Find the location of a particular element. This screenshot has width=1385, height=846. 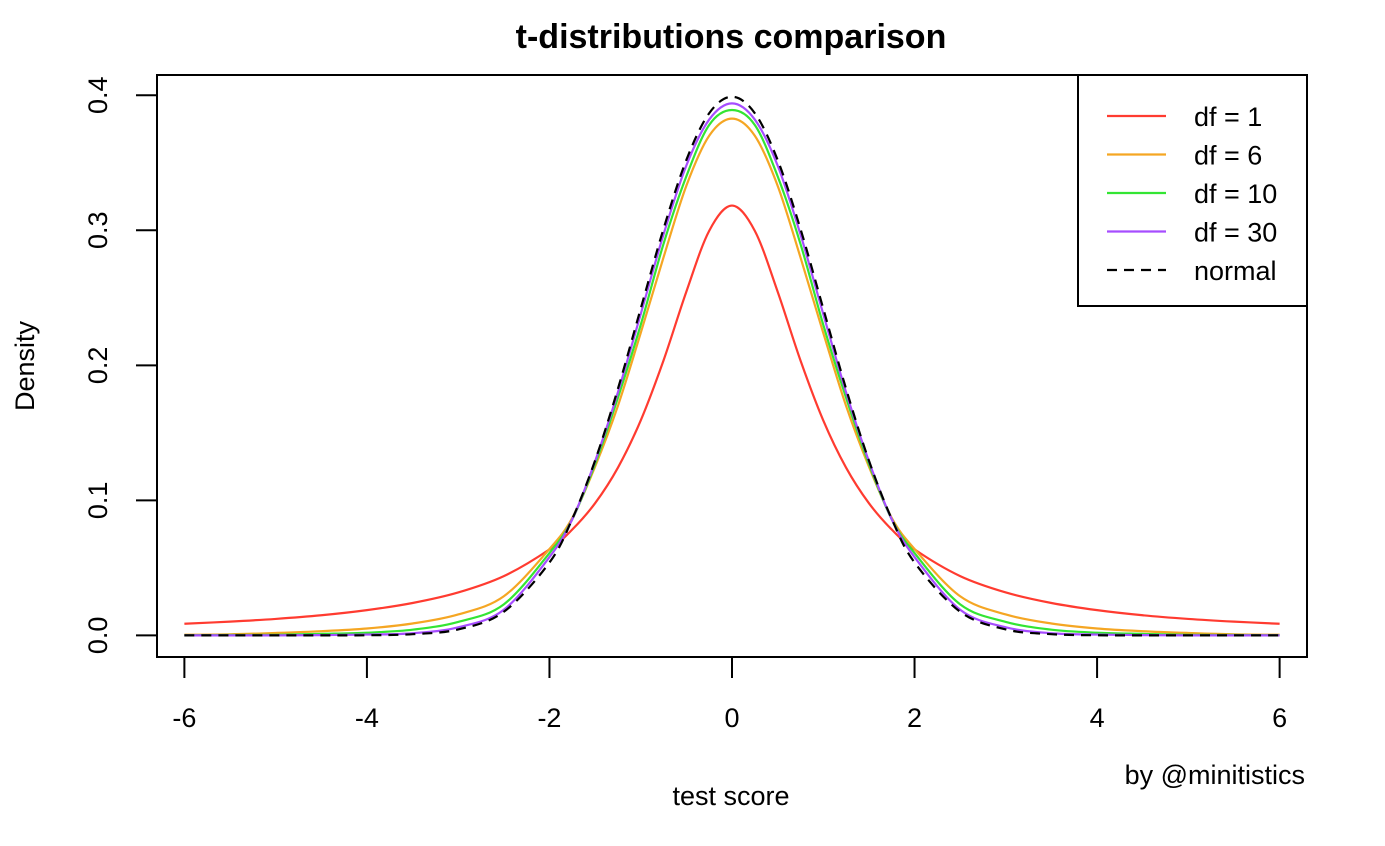

chart-title: t-distributions comparison is located at coordinates (731, 37).